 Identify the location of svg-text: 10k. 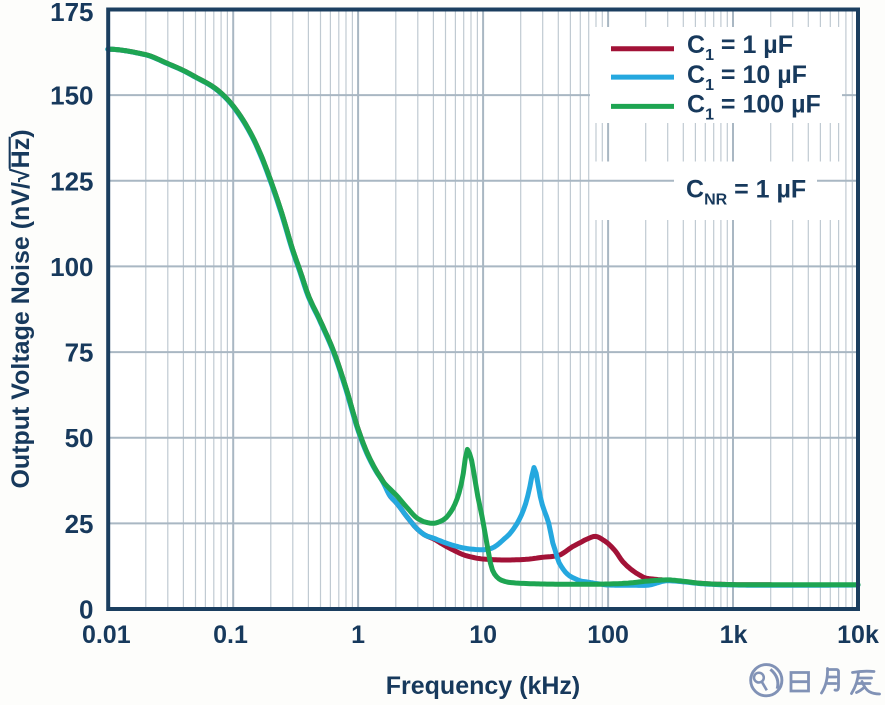
(858, 635).